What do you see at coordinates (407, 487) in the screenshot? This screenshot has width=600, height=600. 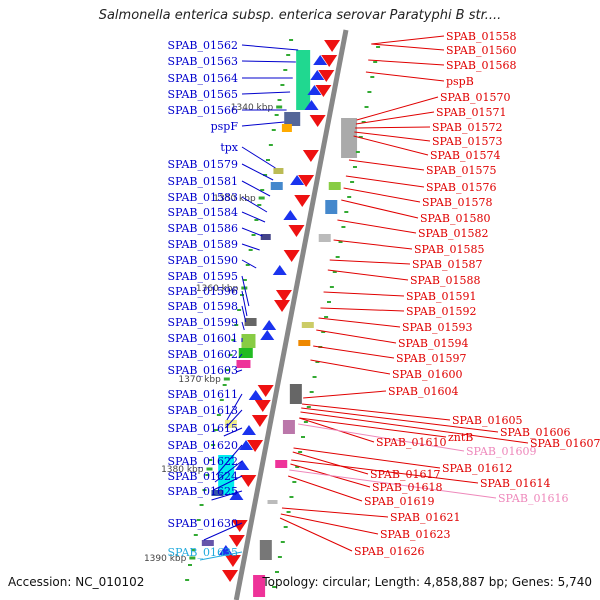 I see `right-gene-label: SPAB_01618` at bounding box center [407, 487].